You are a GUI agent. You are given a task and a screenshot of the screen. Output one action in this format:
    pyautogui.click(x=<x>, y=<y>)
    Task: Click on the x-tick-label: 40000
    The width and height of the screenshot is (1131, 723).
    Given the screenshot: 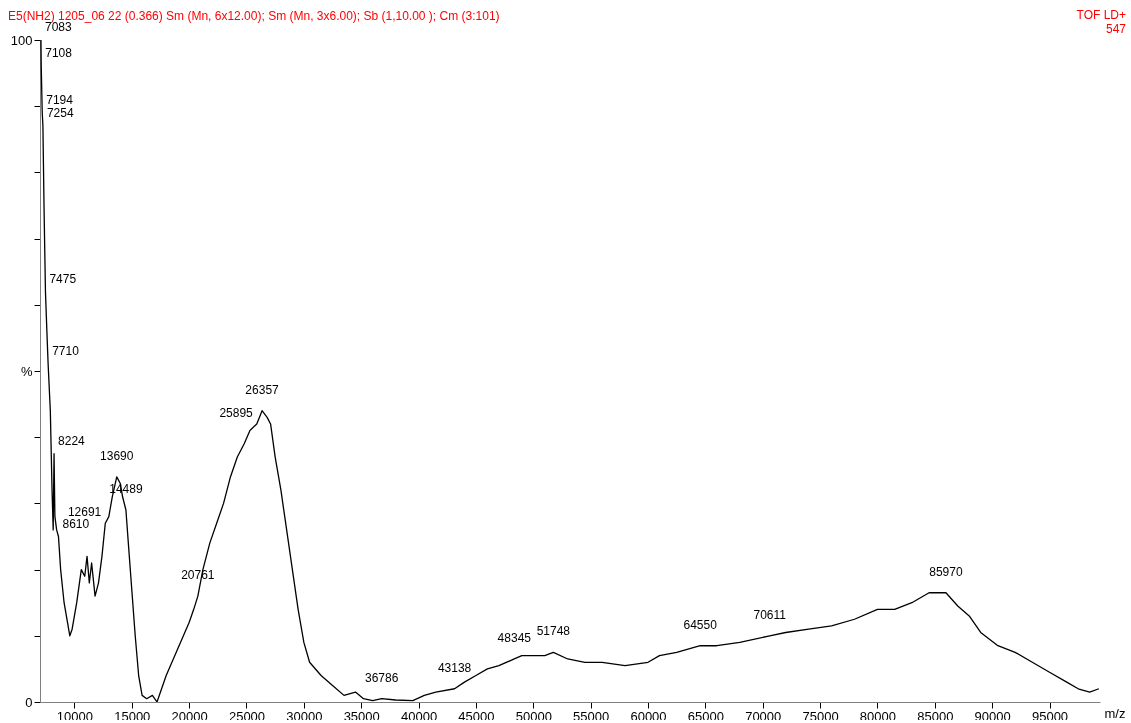 What is the action you would take?
    pyautogui.click(x=419, y=715)
    